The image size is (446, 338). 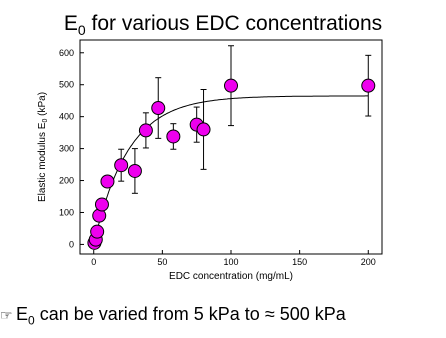 I want to click on x-tick-label: 50, so click(x=162, y=262).